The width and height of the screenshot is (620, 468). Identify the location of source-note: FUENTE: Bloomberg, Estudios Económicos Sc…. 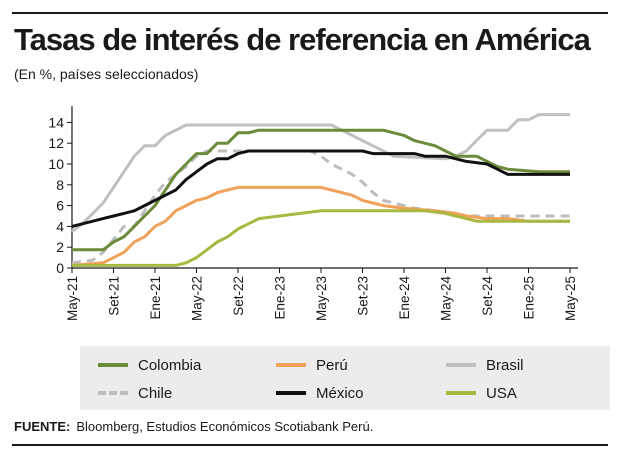
(193, 426).